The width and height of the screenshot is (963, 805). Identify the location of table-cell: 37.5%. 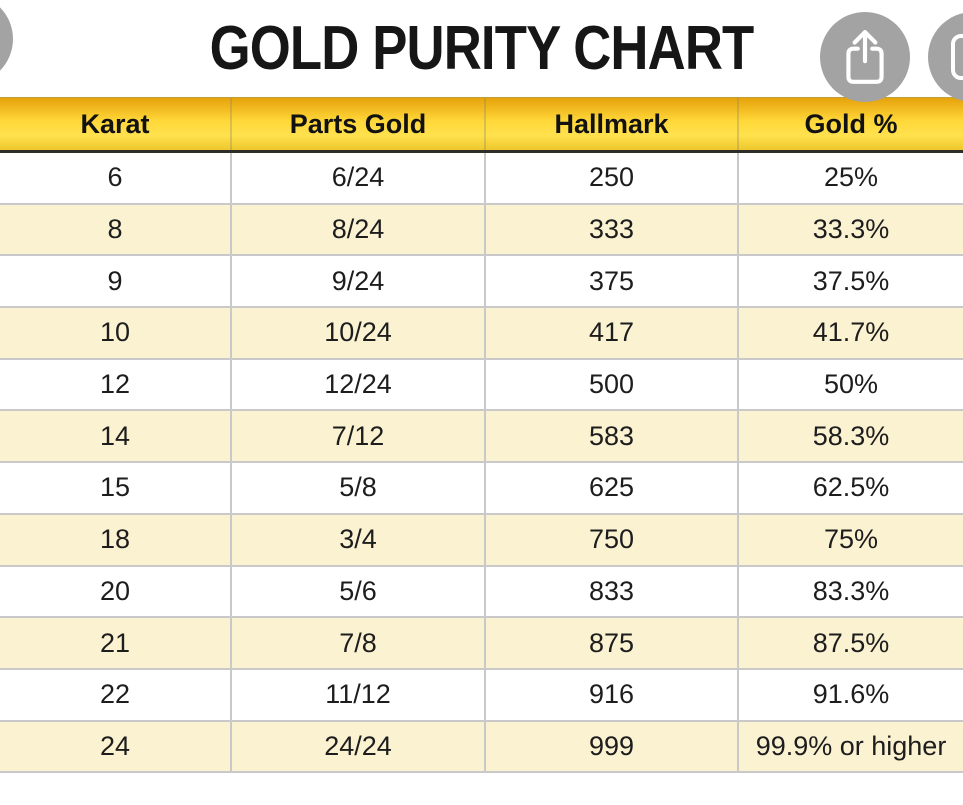
(850, 281).